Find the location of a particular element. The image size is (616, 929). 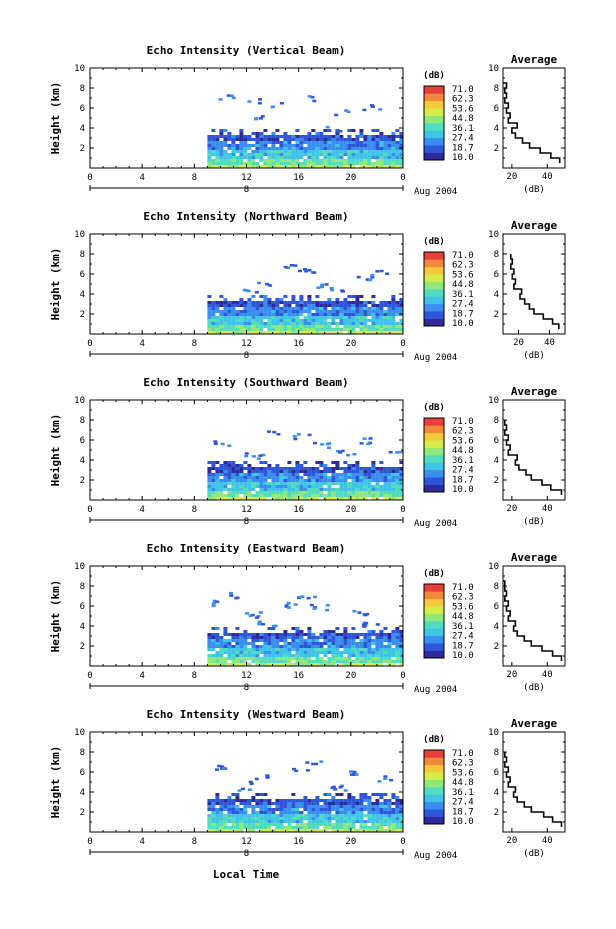

x-tick-label: 16 is located at coordinates (298, 510).